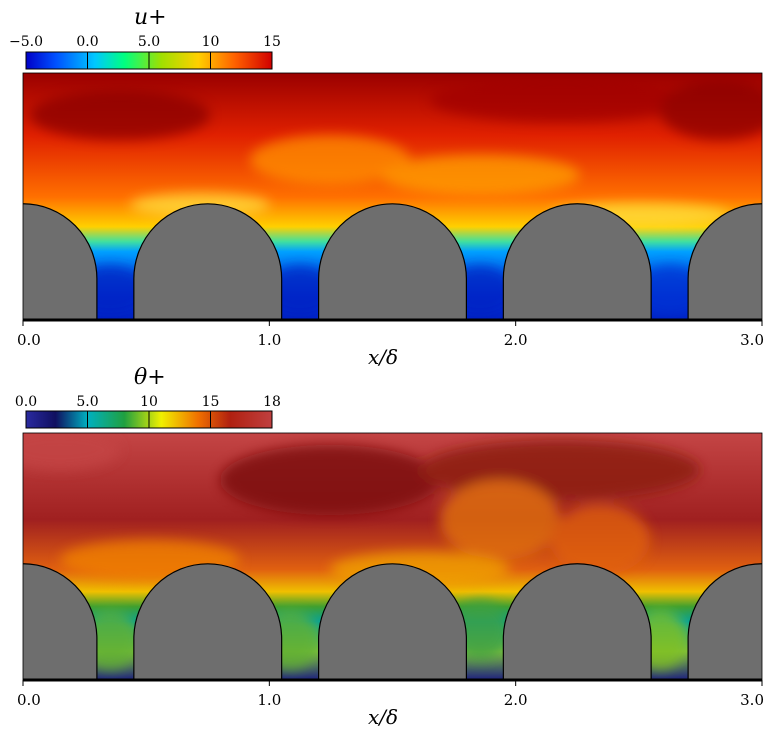 The width and height of the screenshot is (765, 734). What do you see at coordinates (26, 42) in the screenshot?
I see `colorbar-tick-label: −5.0` at bounding box center [26, 42].